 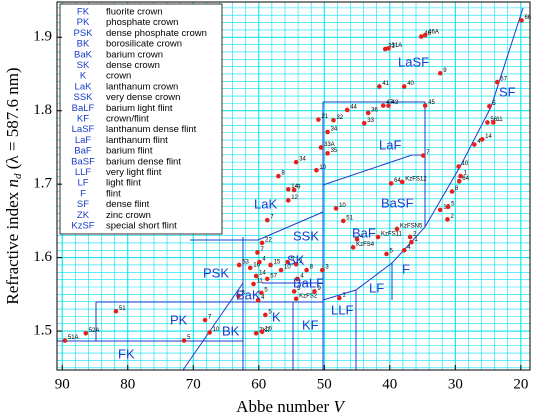 I want to click on region-label: PK, so click(x=179, y=319).